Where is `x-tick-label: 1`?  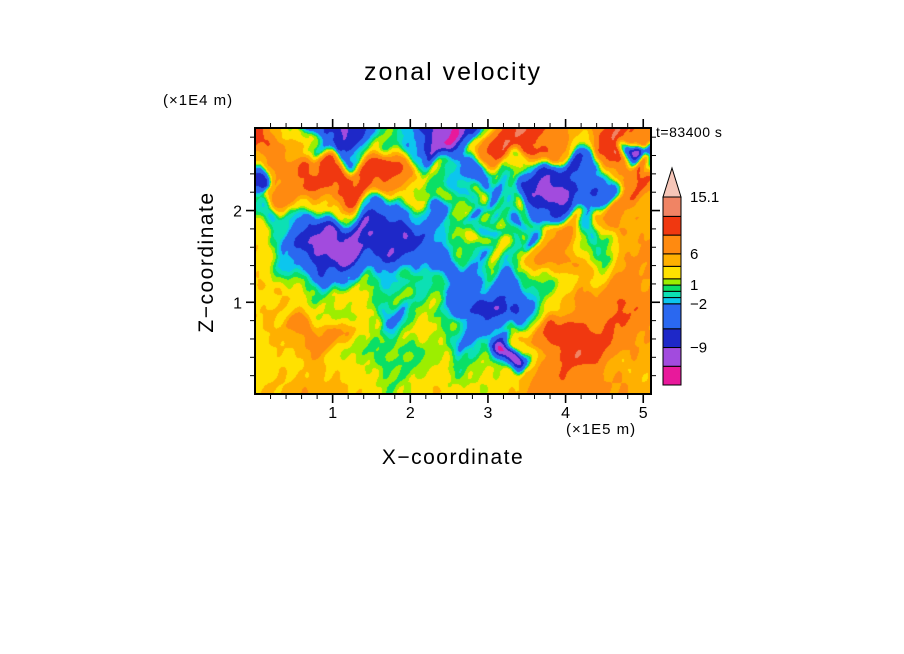
x-tick-label: 1 is located at coordinates (332, 413).